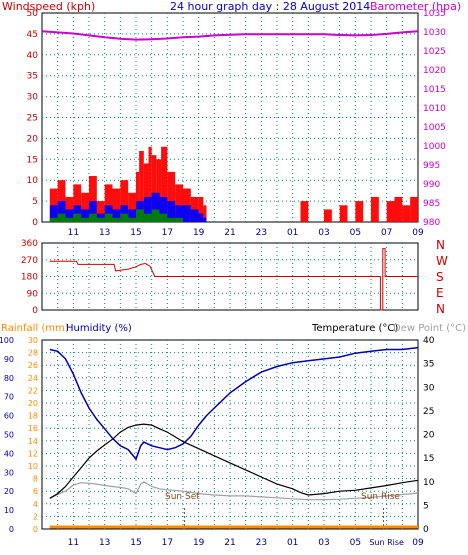 The width and height of the screenshot is (468, 555). I want to click on rainfall-tick-label: 10, so click(33, 466).